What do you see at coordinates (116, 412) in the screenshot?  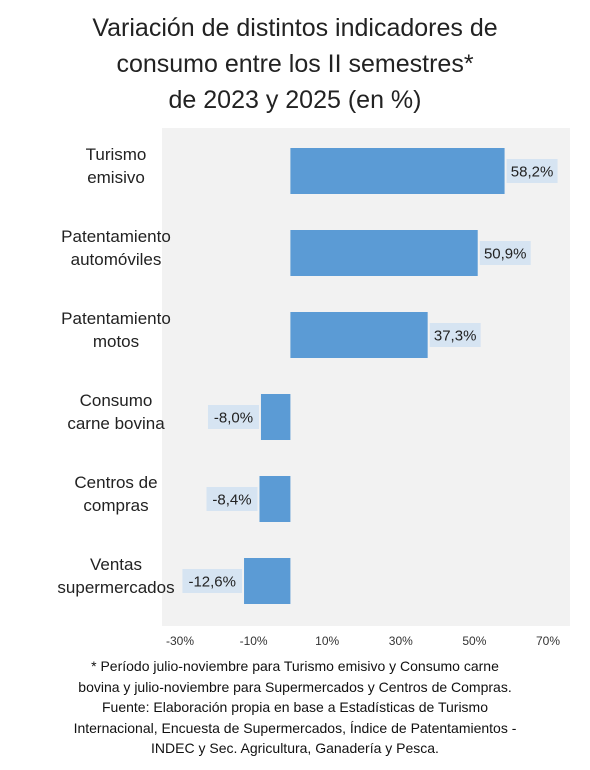 I see `category-label-3: Consumo carne bovina` at bounding box center [116, 412].